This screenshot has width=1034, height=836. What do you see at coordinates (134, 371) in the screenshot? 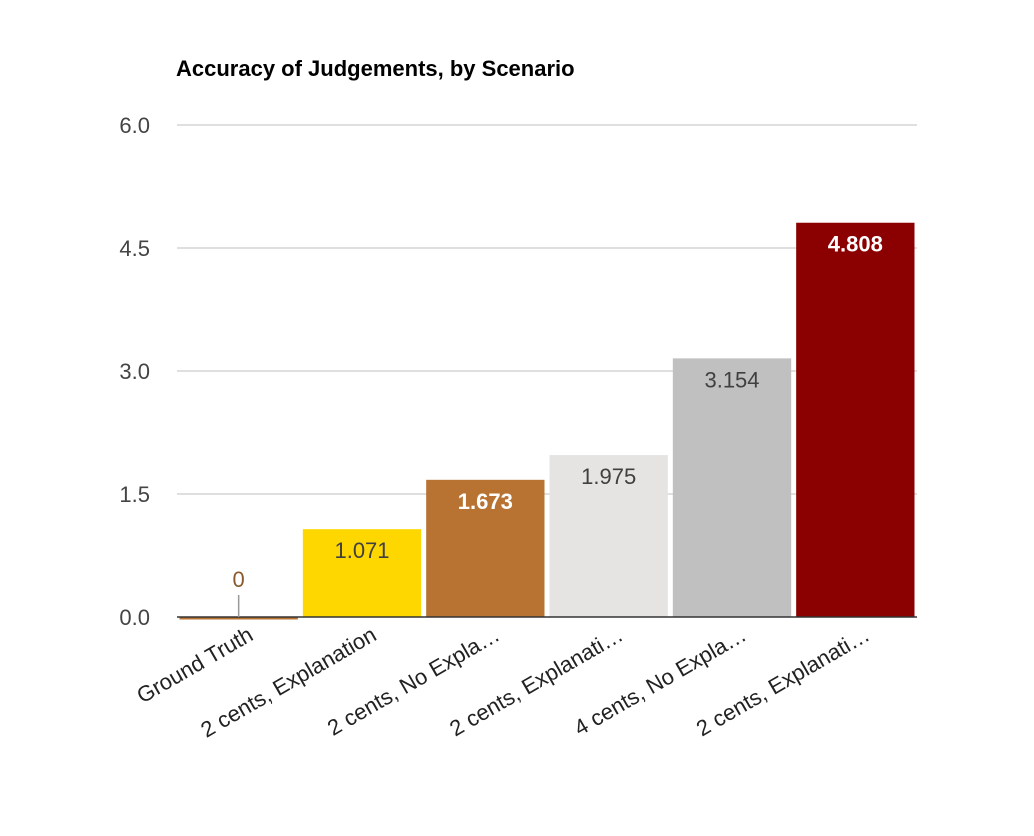
I see `y-tick-label: 3.0` at bounding box center [134, 371].